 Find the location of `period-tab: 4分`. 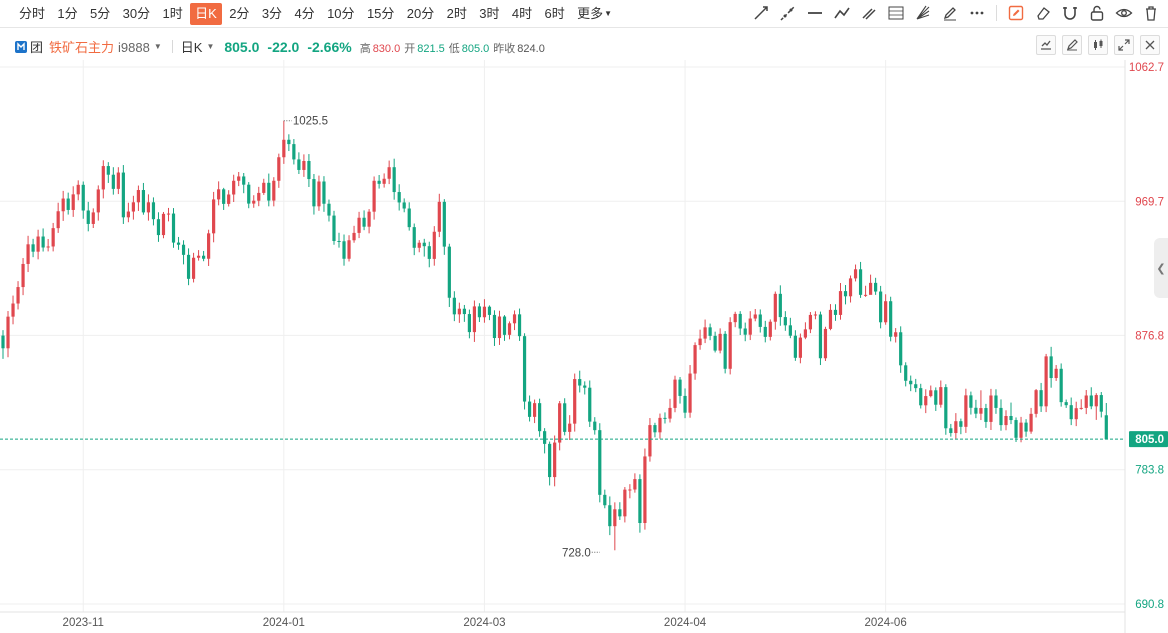

period-tab: 4分 is located at coordinates (304, 13).